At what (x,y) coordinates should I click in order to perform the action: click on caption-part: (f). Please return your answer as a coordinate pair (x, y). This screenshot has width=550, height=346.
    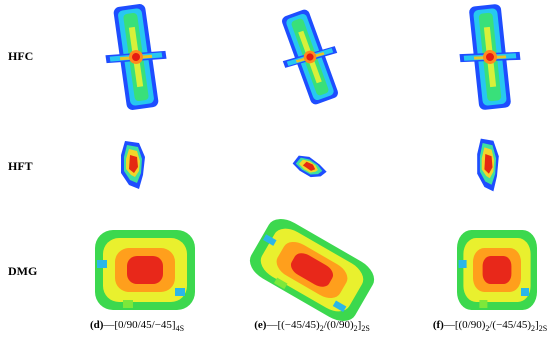
    Looking at the image, I should click on (438, 325).